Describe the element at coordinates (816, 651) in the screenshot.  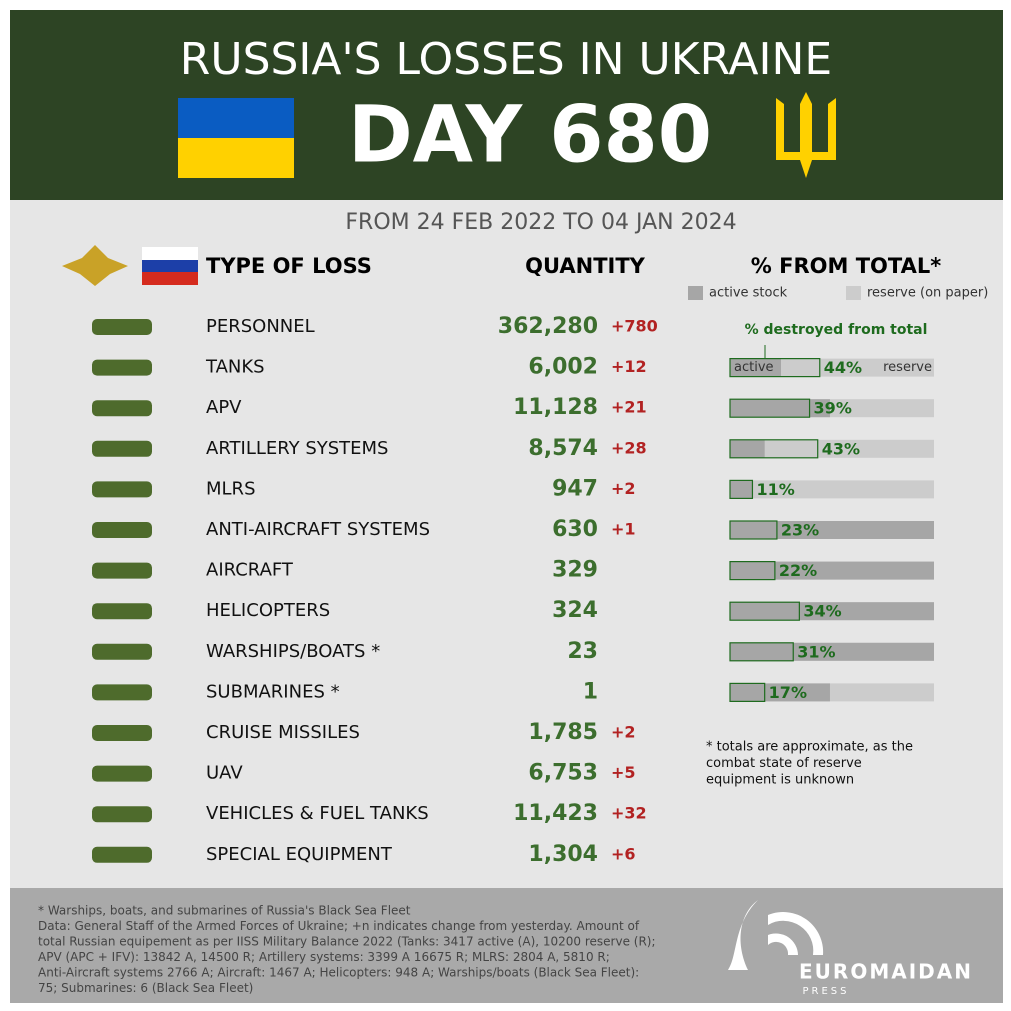
I see `percent-label: 31%` at that location.